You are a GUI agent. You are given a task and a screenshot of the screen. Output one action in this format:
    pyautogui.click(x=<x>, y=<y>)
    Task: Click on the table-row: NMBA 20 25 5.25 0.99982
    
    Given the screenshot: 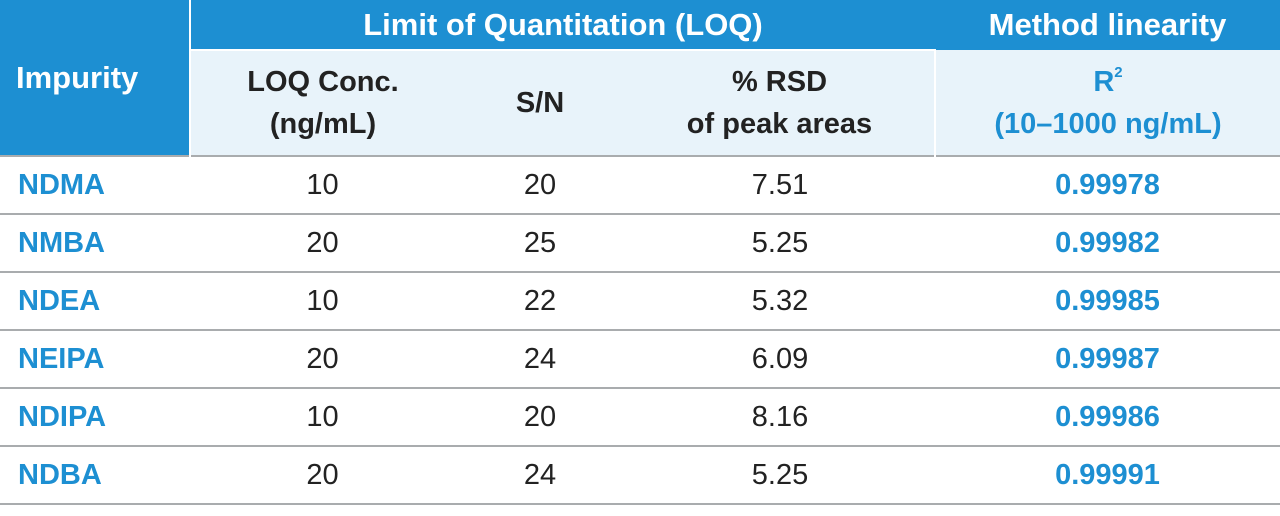 What is the action you would take?
    pyautogui.click(x=640, y=242)
    